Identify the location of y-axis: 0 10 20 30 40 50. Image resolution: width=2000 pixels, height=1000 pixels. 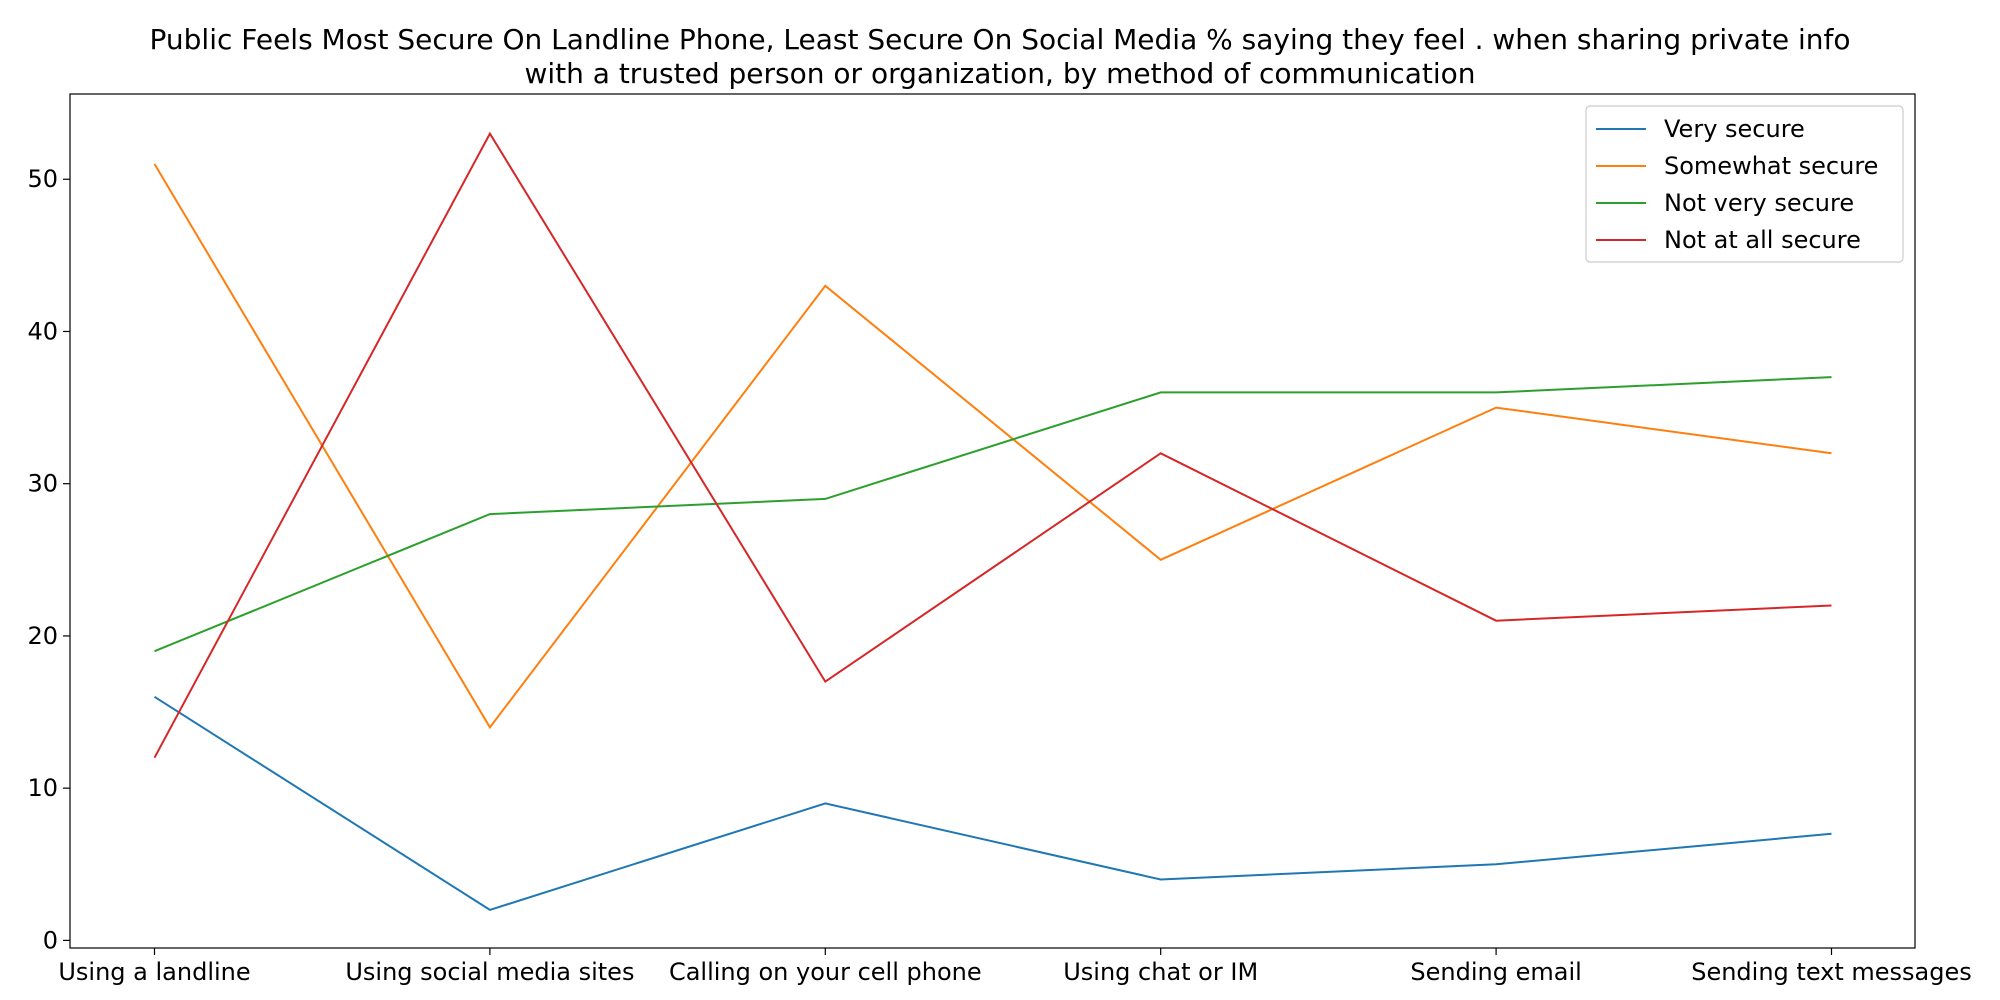
(48, 559).